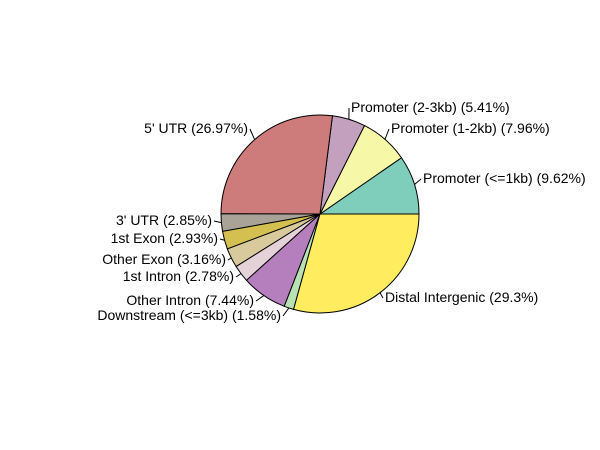  Describe the element at coordinates (164, 220) in the screenshot. I see `pie-label-4: 3' UTR (2.85%)` at that location.